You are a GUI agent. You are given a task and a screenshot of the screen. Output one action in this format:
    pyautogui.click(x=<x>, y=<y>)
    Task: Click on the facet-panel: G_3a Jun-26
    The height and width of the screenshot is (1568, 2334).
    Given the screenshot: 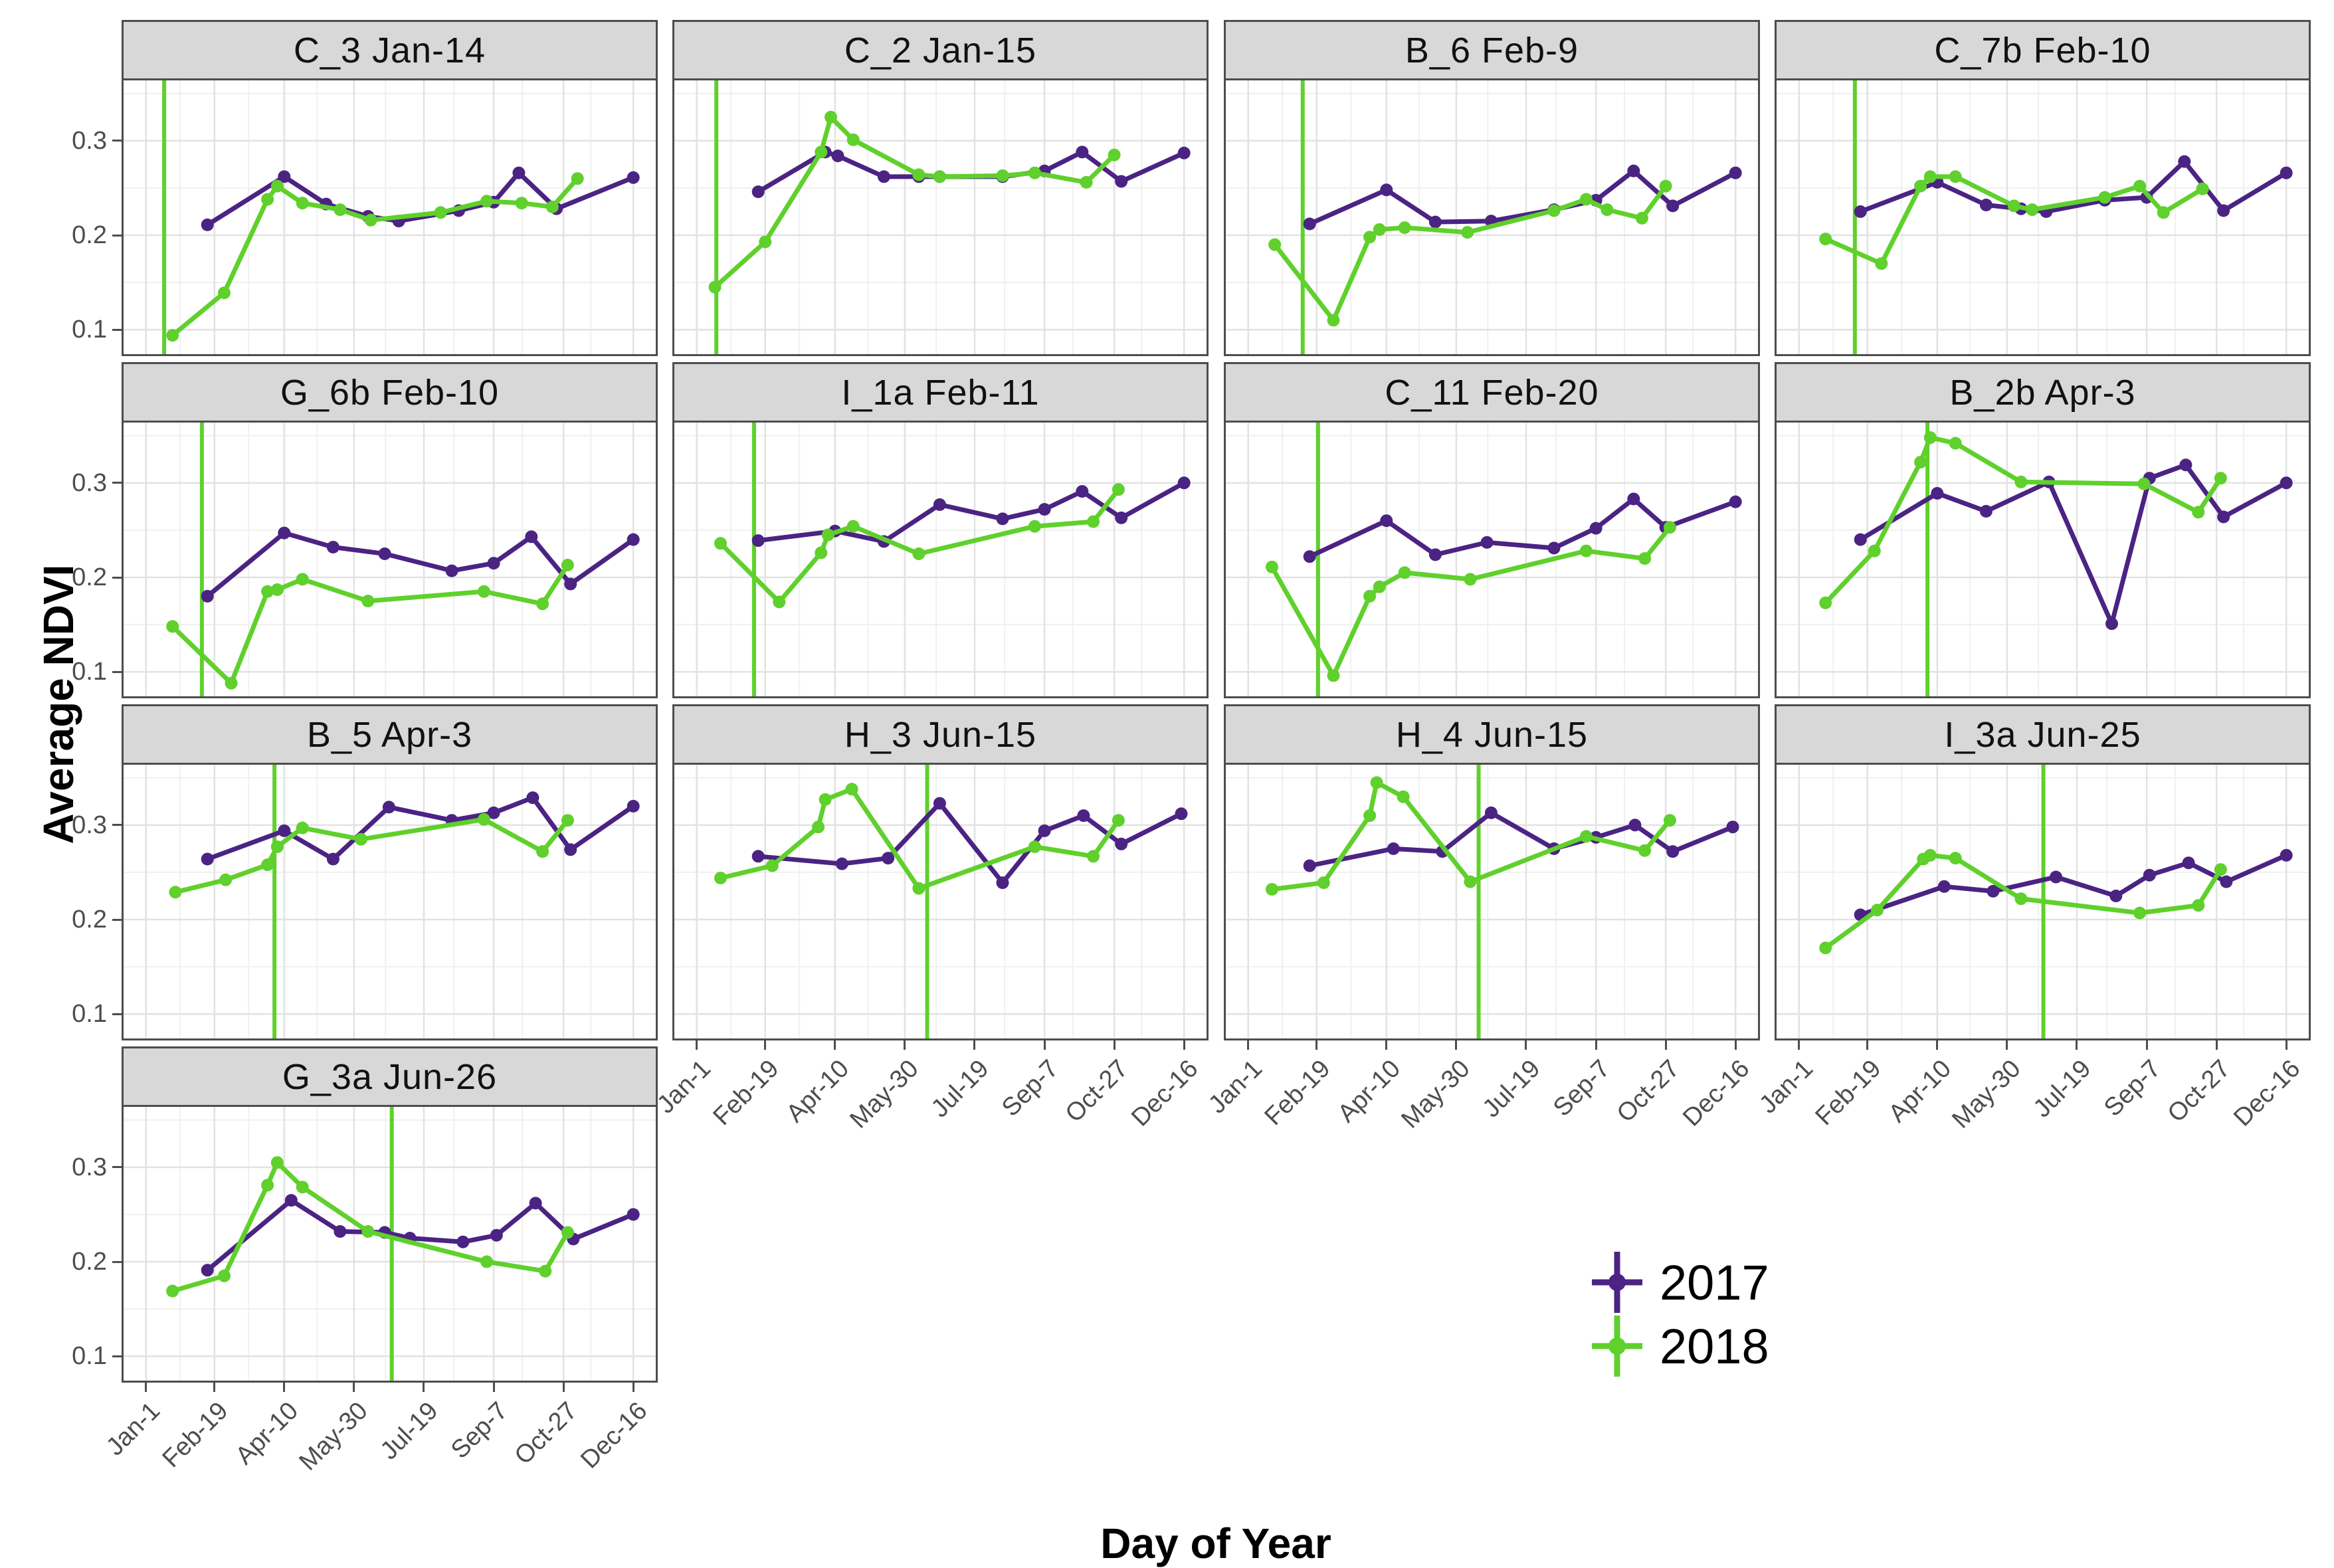 What is the action you would take?
    pyautogui.click(x=390, y=1214)
    